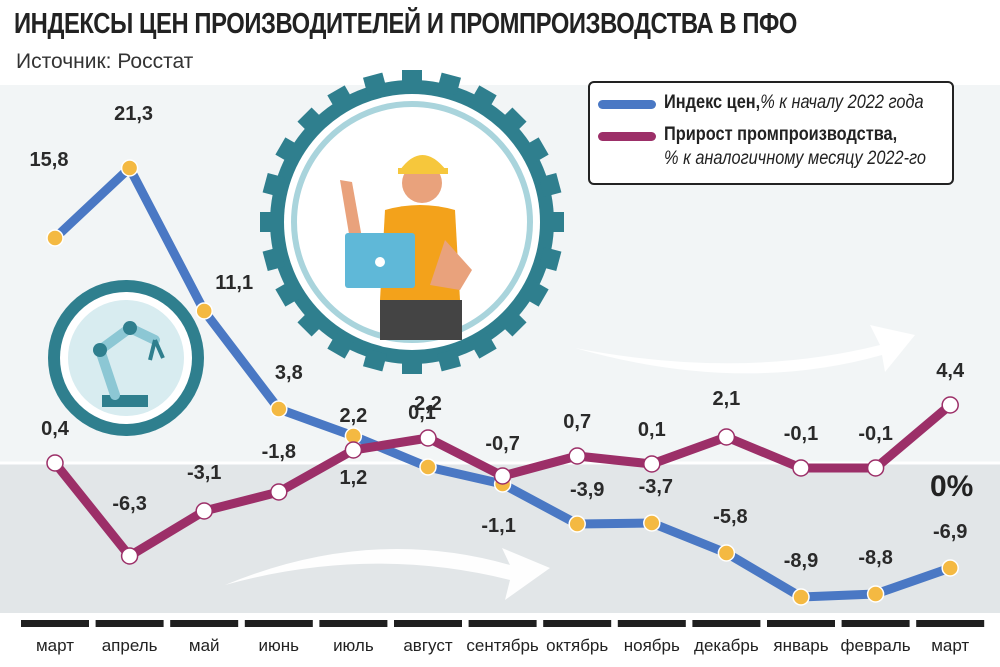  I want to click on production-data-label: -6,3, so click(129, 504).